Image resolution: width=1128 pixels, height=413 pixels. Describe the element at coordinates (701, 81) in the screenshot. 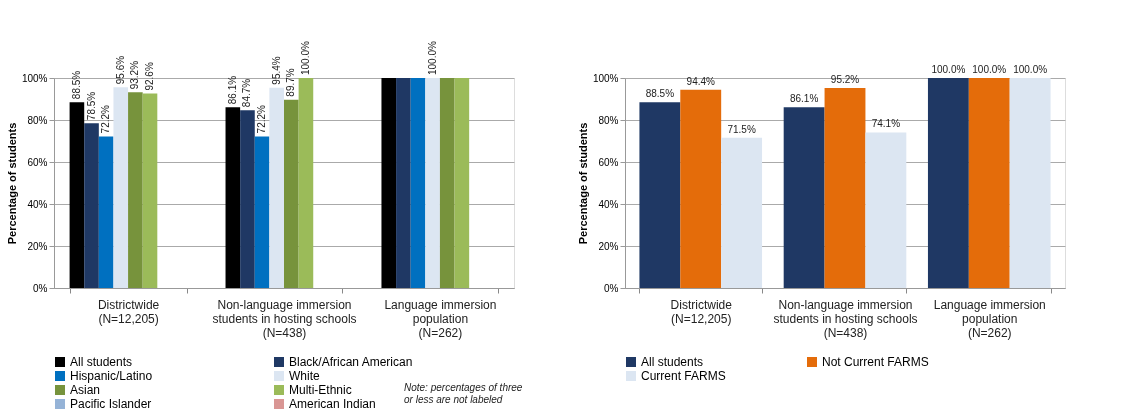

I see `data-label: 94.4%` at that location.